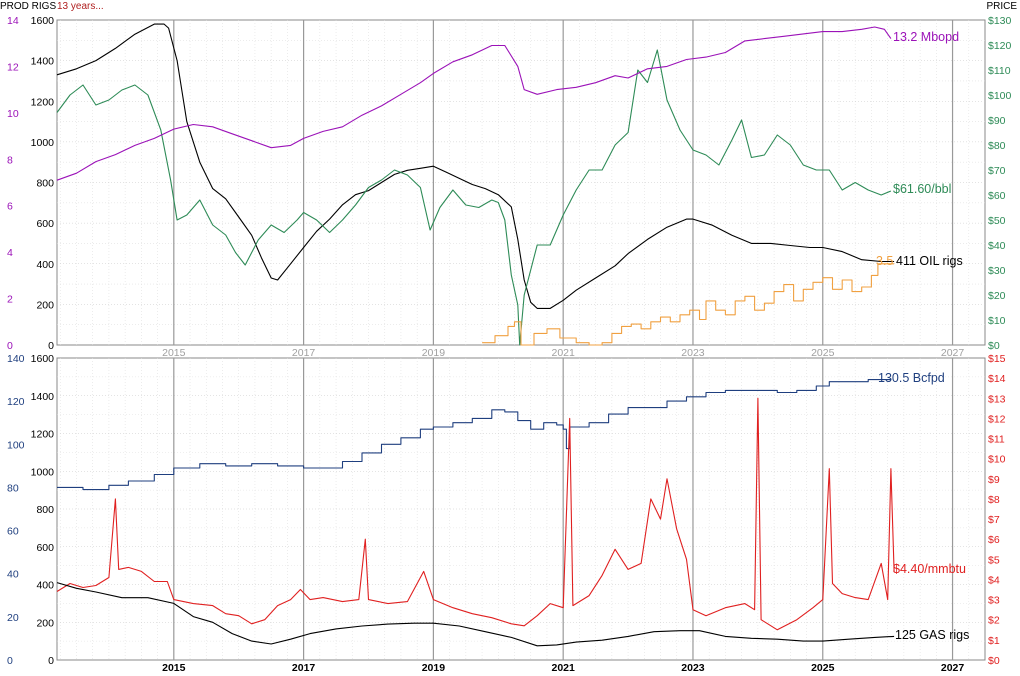  Describe the element at coordinates (28, 6) in the screenshot. I see `left-axis-header: PROD RIGS` at that location.